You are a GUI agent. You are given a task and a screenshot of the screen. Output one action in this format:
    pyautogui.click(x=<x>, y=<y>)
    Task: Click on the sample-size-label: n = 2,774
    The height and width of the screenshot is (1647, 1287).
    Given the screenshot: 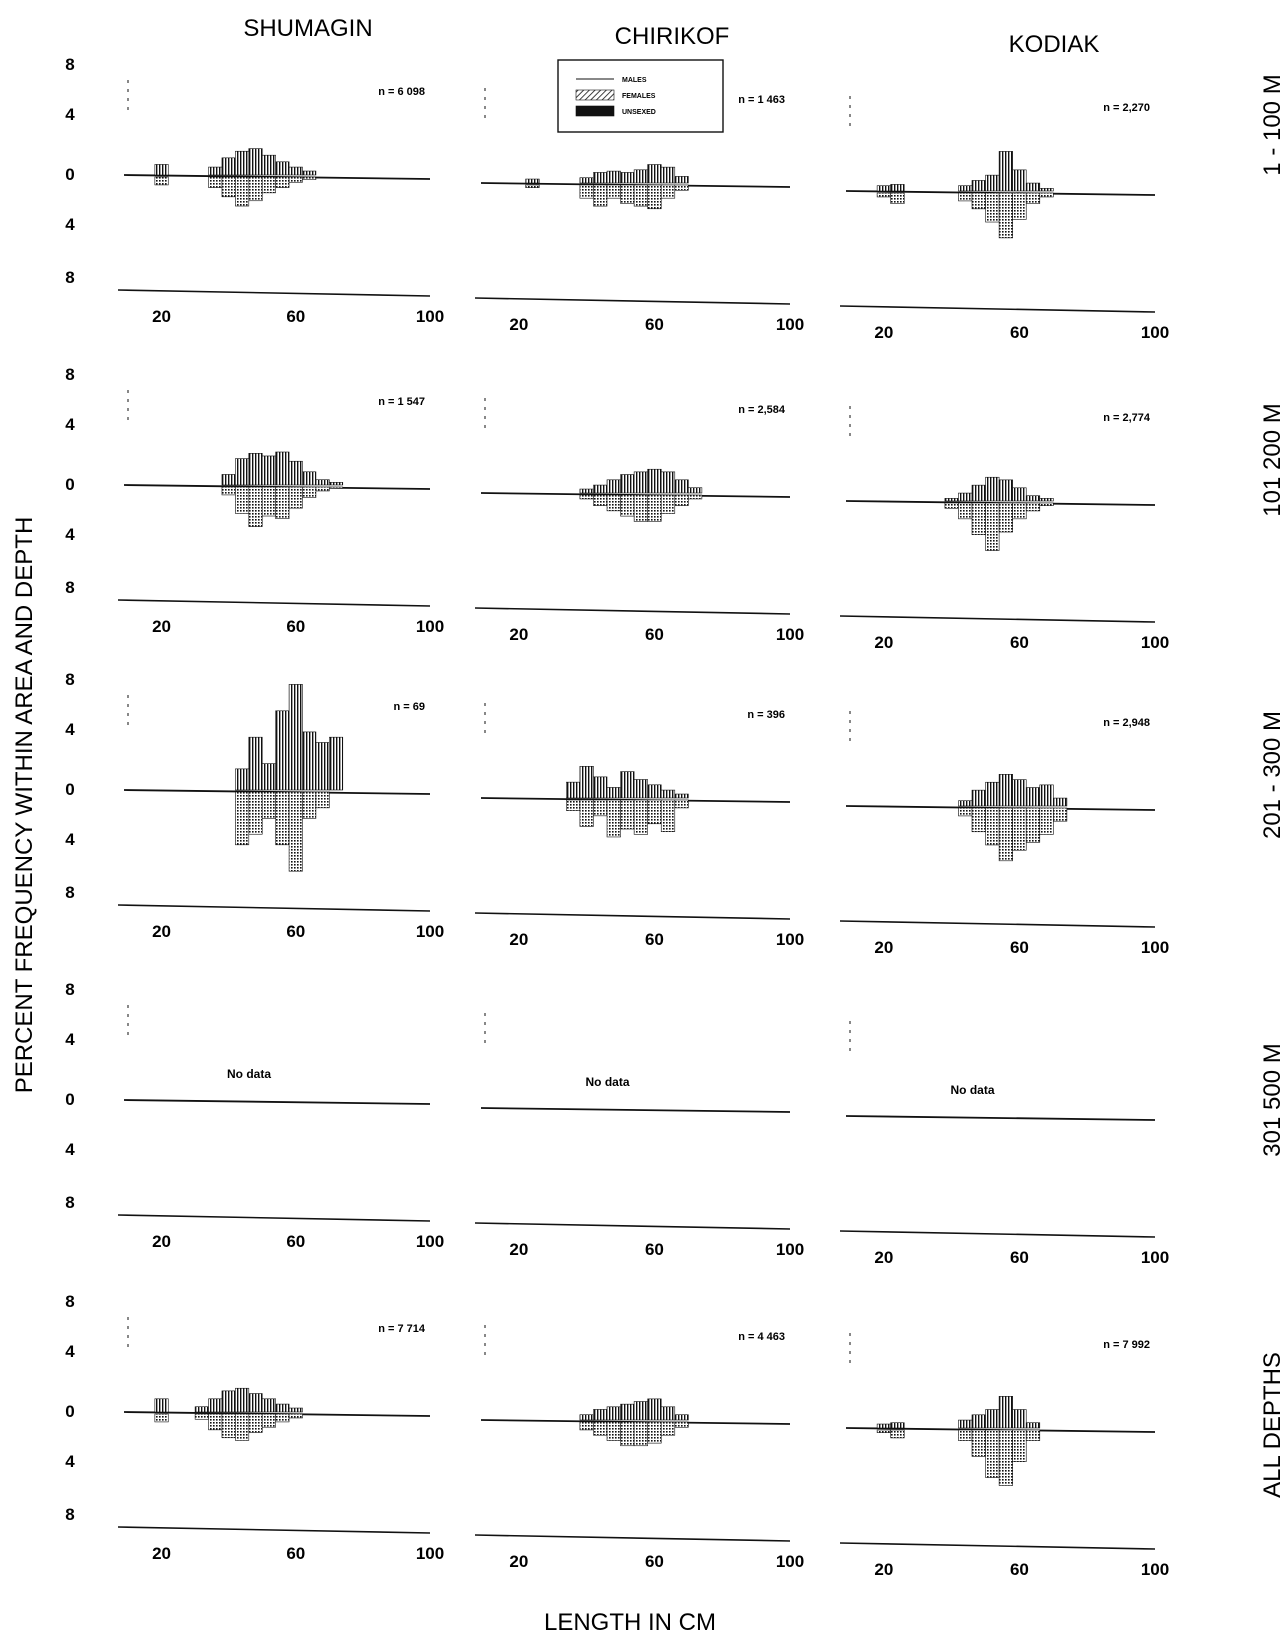 What is the action you would take?
    pyautogui.click(x=1127, y=418)
    